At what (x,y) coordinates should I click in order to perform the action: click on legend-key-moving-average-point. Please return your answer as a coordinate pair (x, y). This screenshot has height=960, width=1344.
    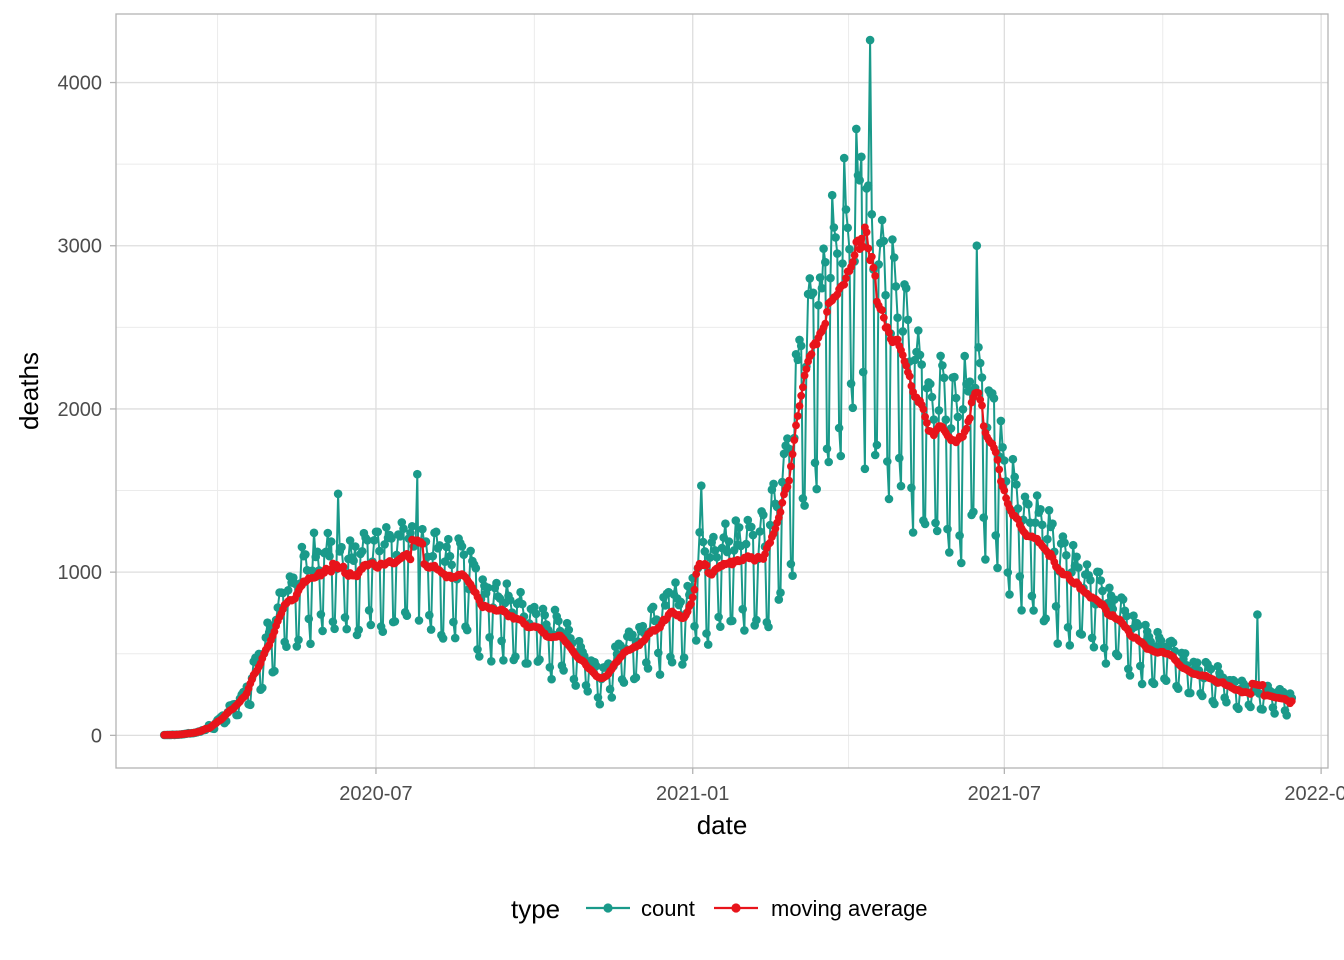
    Looking at the image, I should click on (736, 908).